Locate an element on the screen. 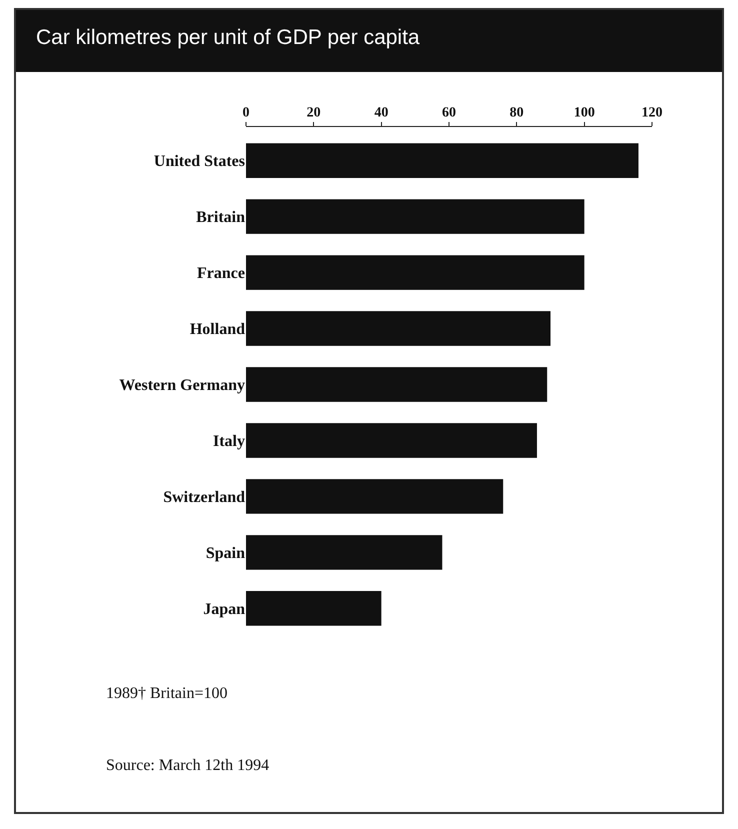 This screenshot has height=829, width=738. y-tick-label: Italy is located at coordinates (229, 441).